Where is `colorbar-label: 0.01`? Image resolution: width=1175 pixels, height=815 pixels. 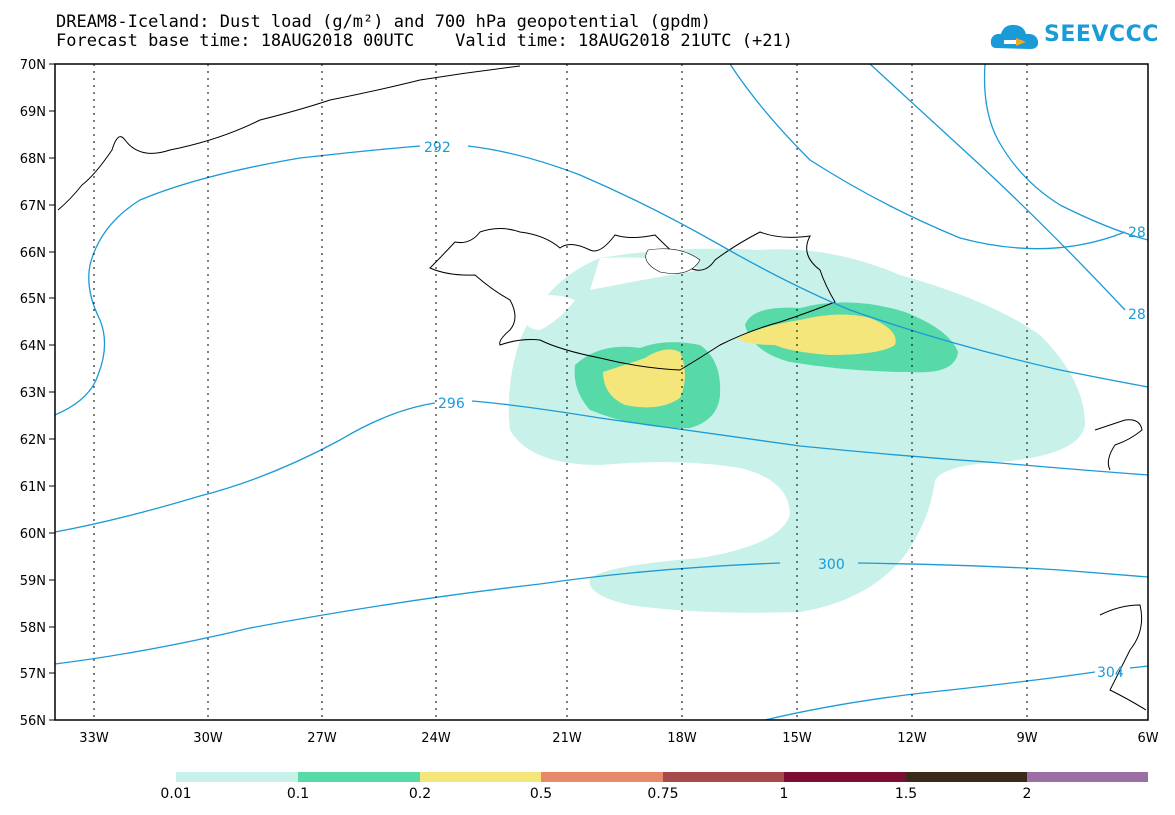
colorbar-label: 0.01 is located at coordinates (176, 794).